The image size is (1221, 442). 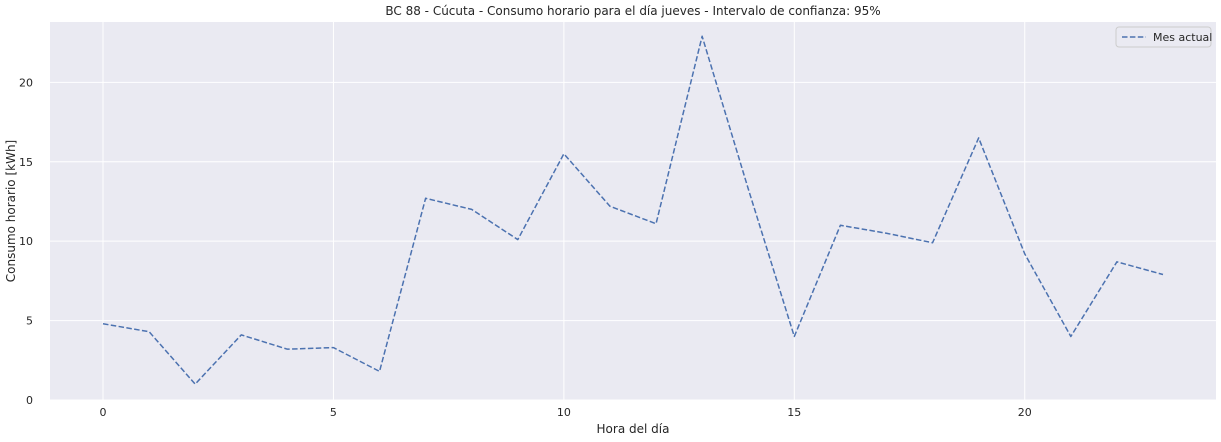 I want to click on y-tick-label: 10, so click(x=26, y=241).